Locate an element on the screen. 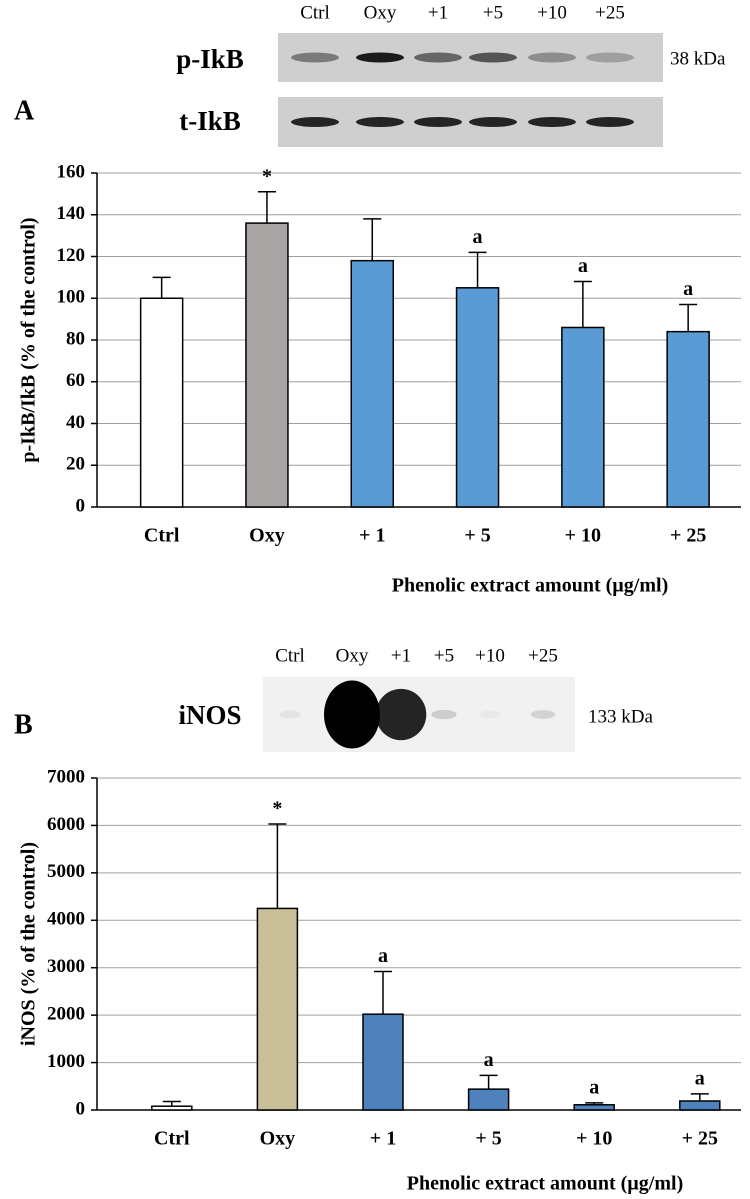  blot-size: 133 kDa is located at coordinates (620, 716).